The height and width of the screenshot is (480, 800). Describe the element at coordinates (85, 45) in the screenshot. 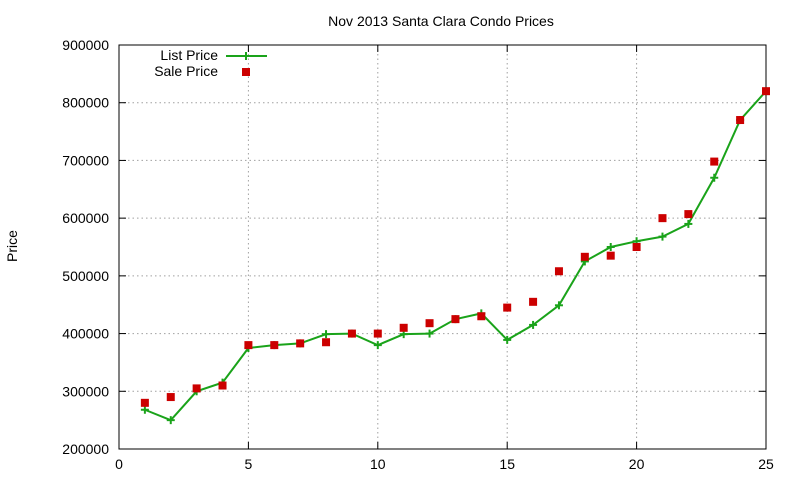

I see `y-tick-label: 900000` at that location.